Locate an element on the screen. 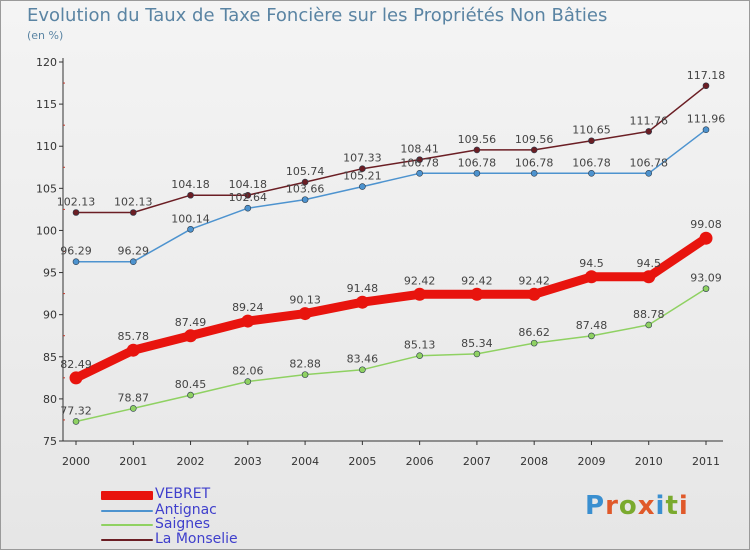 Image resolution: width=750 pixels, height=551 pixels. data-label-saignes: 78.87 is located at coordinates (134, 397).